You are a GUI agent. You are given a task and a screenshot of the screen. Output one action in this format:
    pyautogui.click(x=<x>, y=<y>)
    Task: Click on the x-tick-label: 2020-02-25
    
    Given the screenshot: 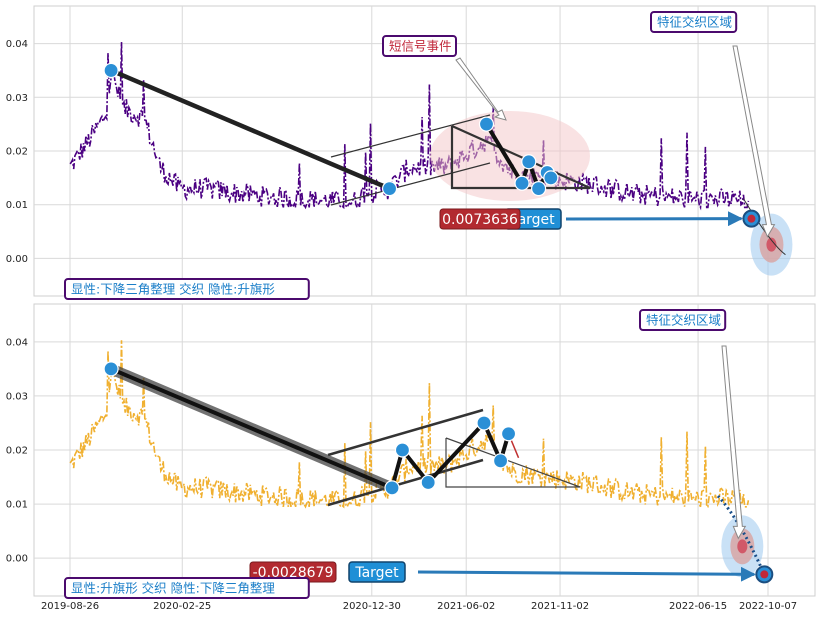 What is the action you would take?
    pyautogui.click(x=182, y=606)
    